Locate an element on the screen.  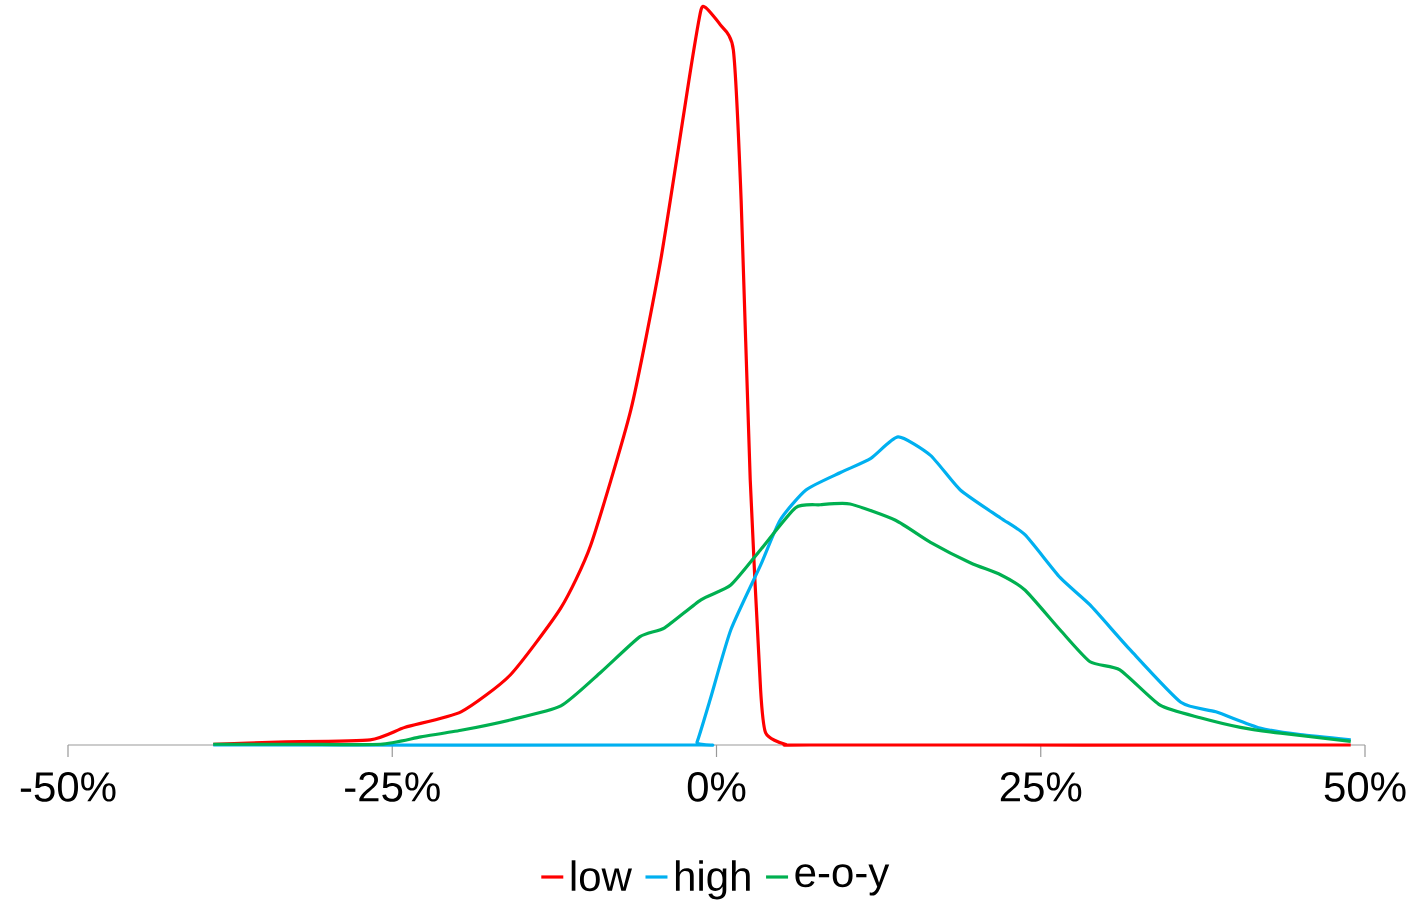
x-tick-label: 50% is located at coordinates (1365, 787).